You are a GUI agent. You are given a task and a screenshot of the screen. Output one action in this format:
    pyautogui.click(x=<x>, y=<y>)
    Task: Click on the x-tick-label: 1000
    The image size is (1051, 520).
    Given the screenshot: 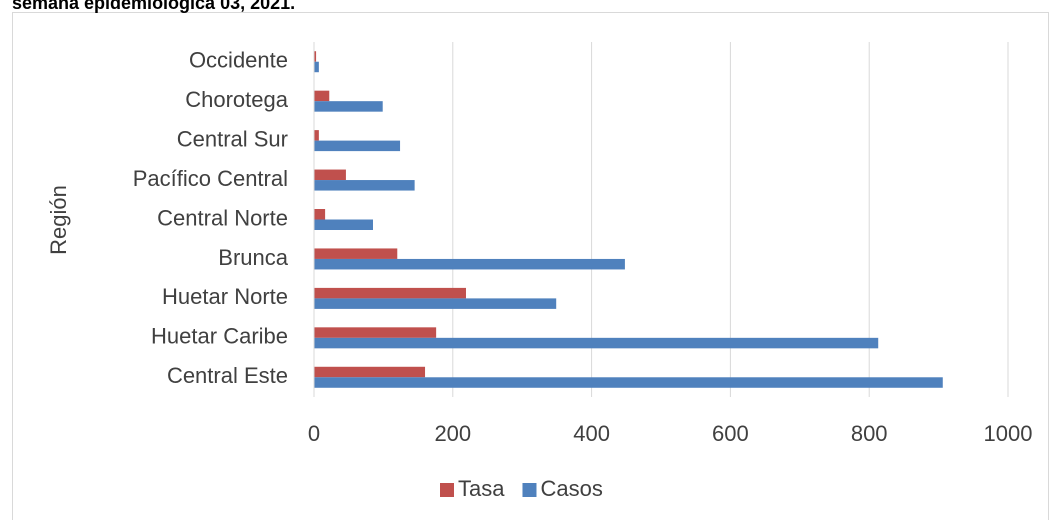 What is the action you would take?
    pyautogui.click(x=1008, y=433)
    